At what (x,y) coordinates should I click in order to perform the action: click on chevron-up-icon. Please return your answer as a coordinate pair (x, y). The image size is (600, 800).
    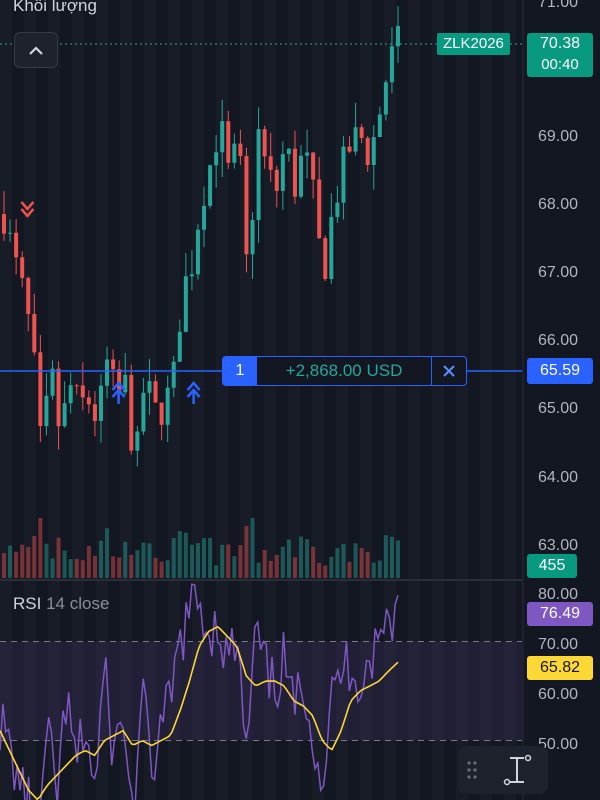
    Looking at the image, I should click on (36, 50).